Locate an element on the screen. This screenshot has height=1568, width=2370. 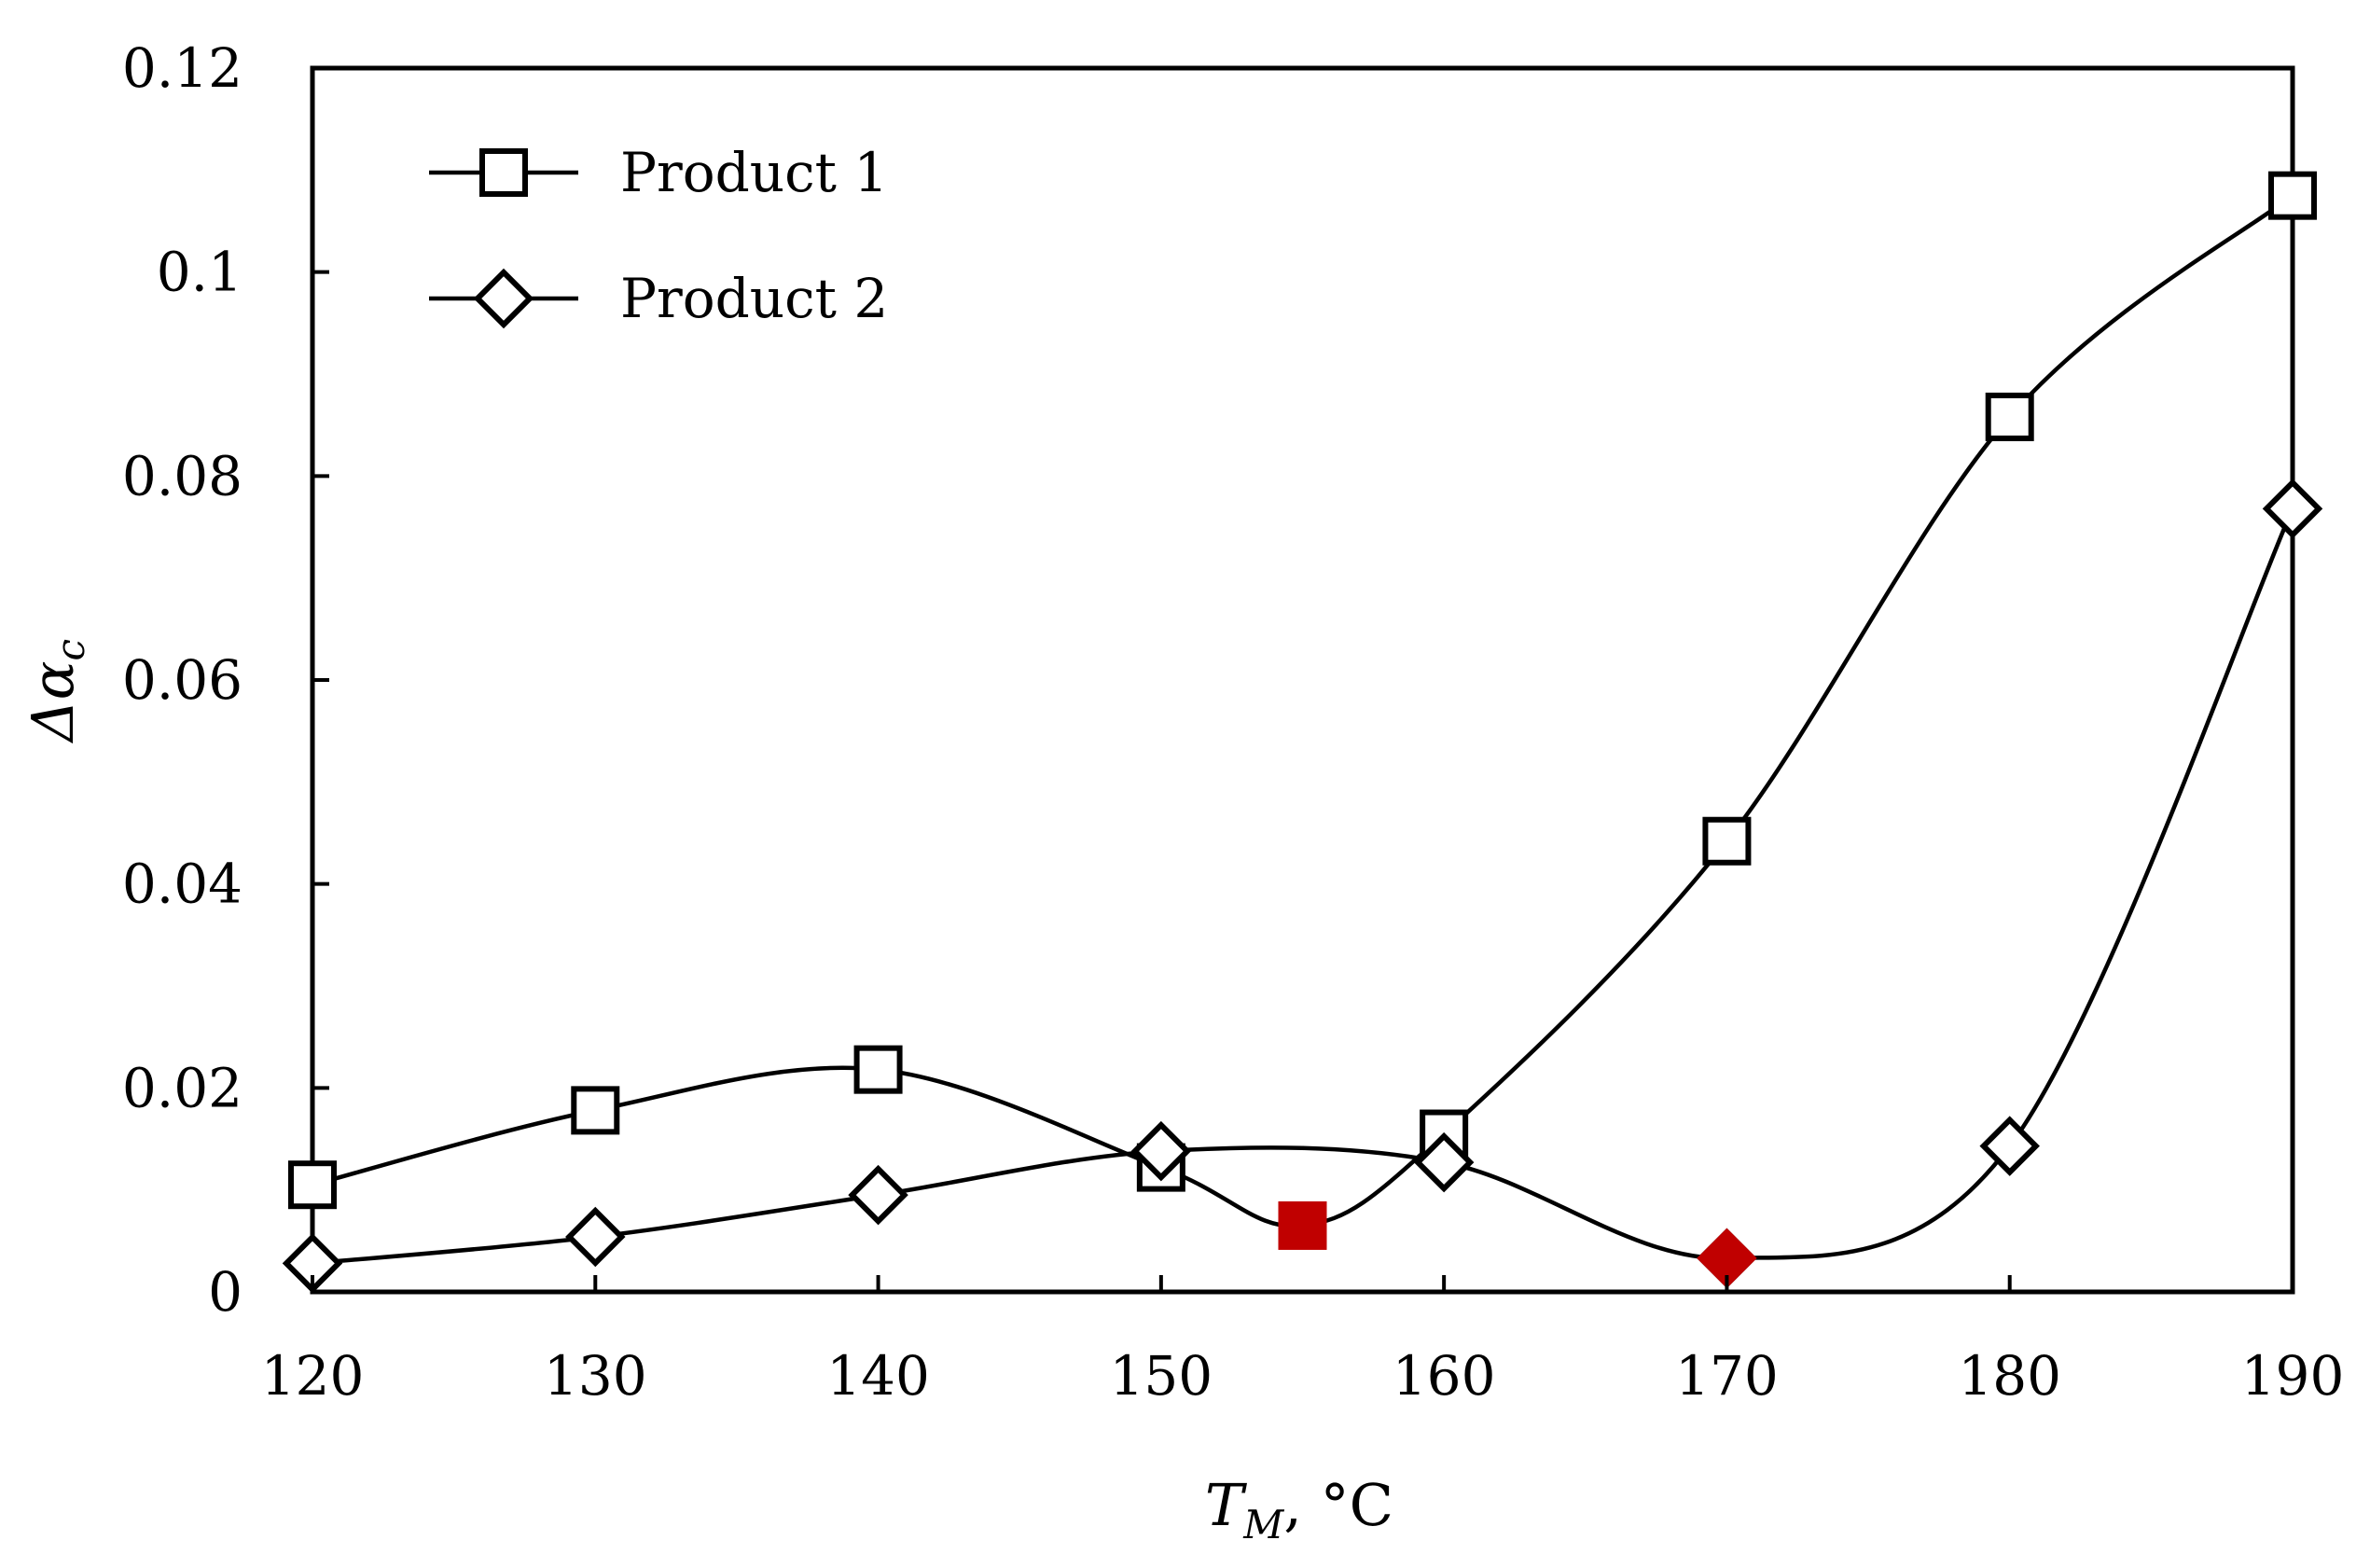
x-tick-label: 190 is located at coordinates (2293, 1376).